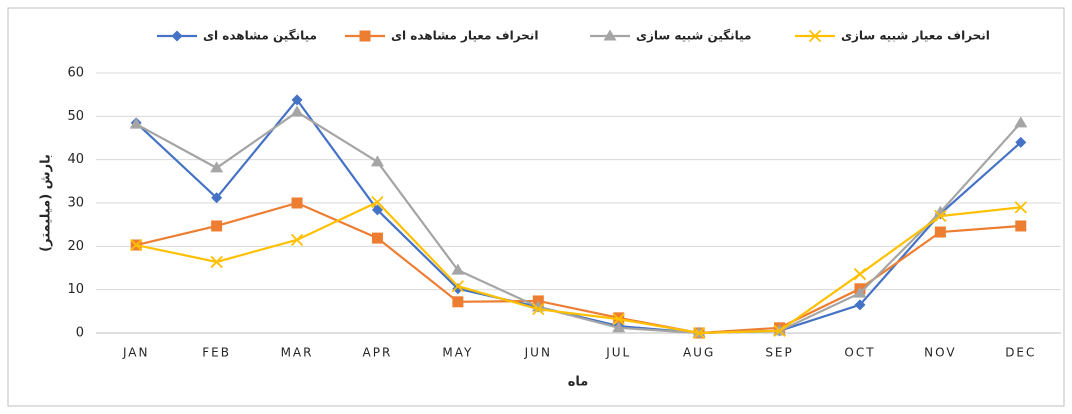  I want to click on y-tick-label: 30, so click(75, 203).